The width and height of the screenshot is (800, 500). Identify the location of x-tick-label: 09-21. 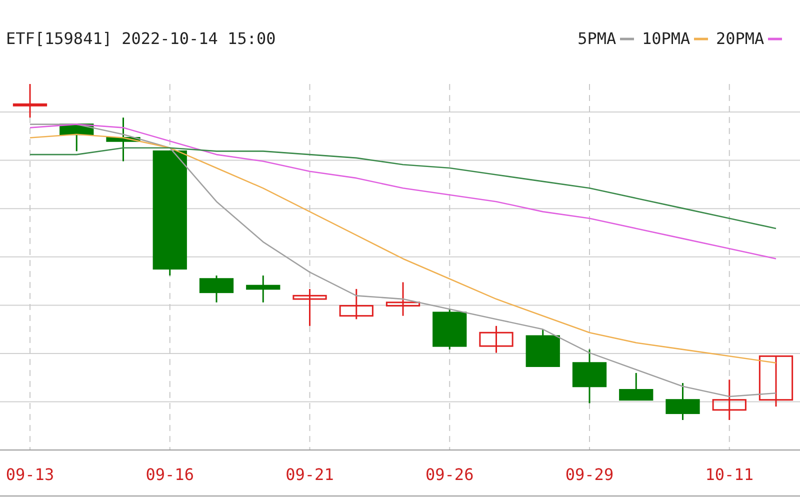
(310, 474).